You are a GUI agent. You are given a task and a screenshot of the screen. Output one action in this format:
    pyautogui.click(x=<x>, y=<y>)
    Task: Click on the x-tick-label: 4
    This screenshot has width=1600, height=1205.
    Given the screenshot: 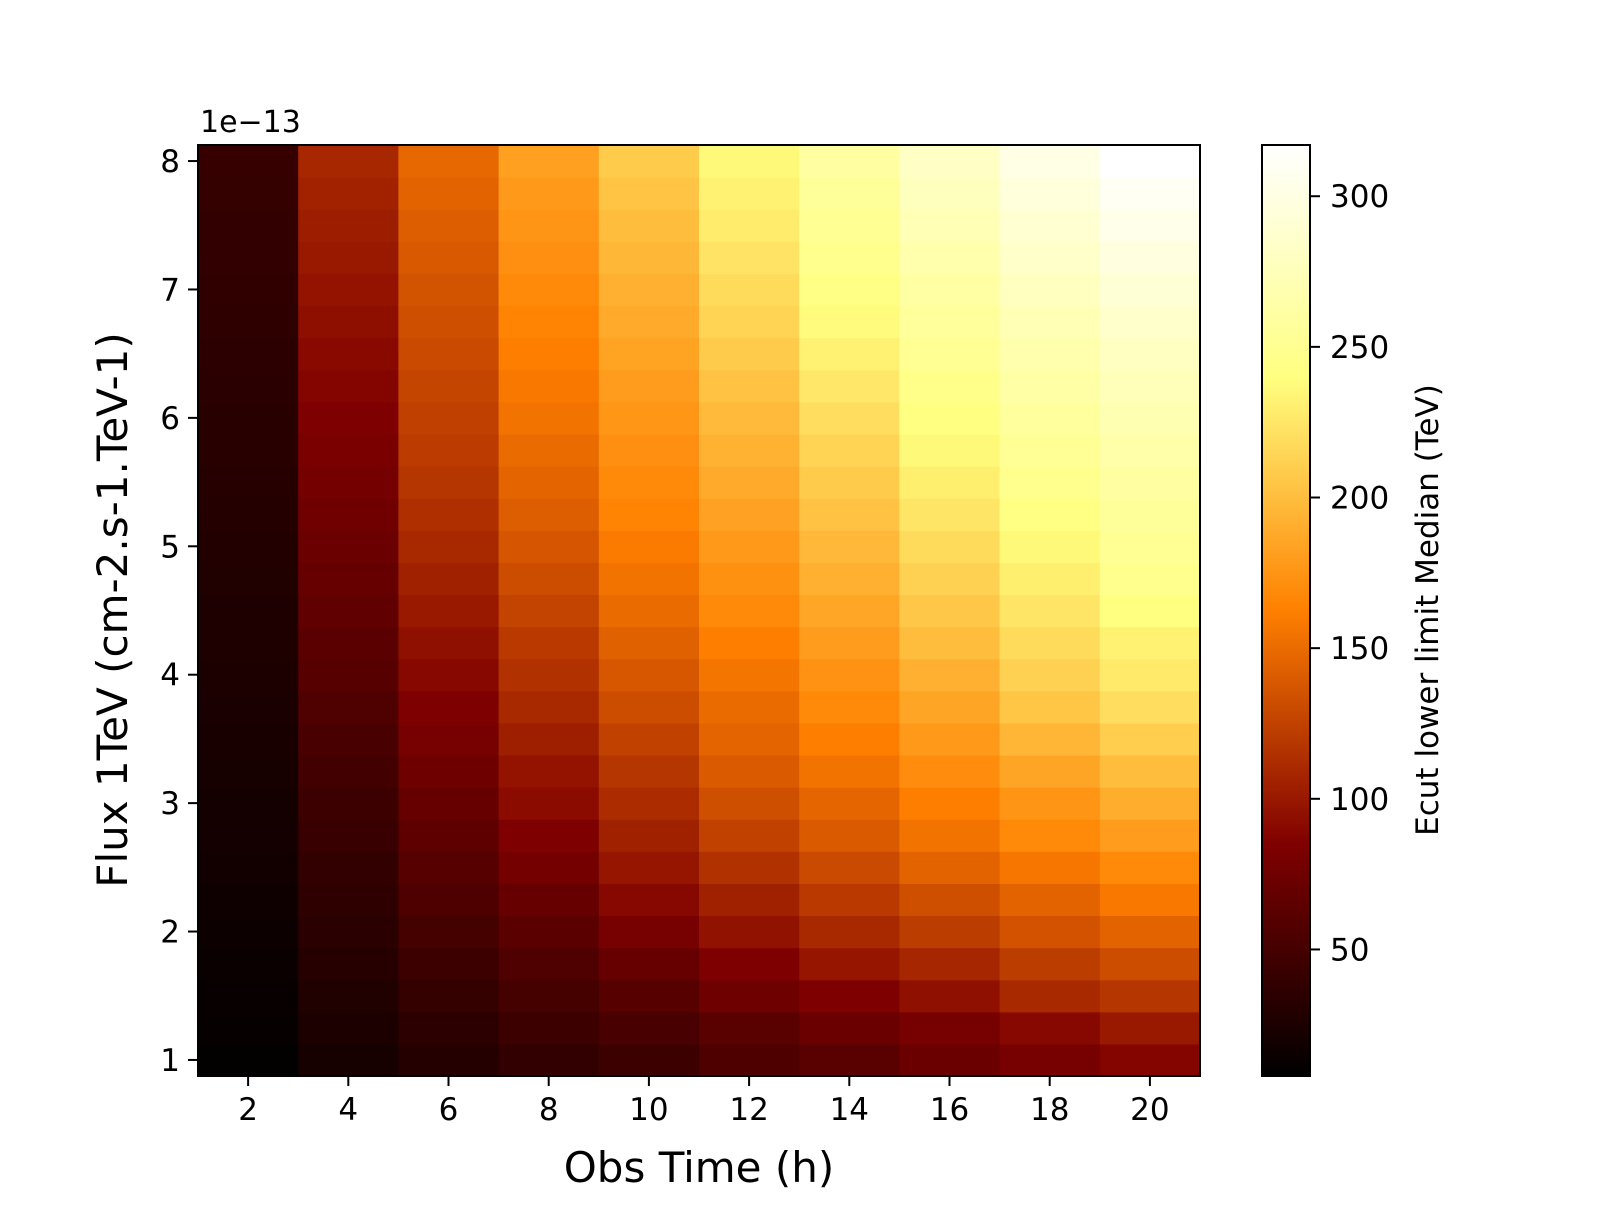 What is the action you would take?
    pyautogui.click(x=348, y=1110)
    